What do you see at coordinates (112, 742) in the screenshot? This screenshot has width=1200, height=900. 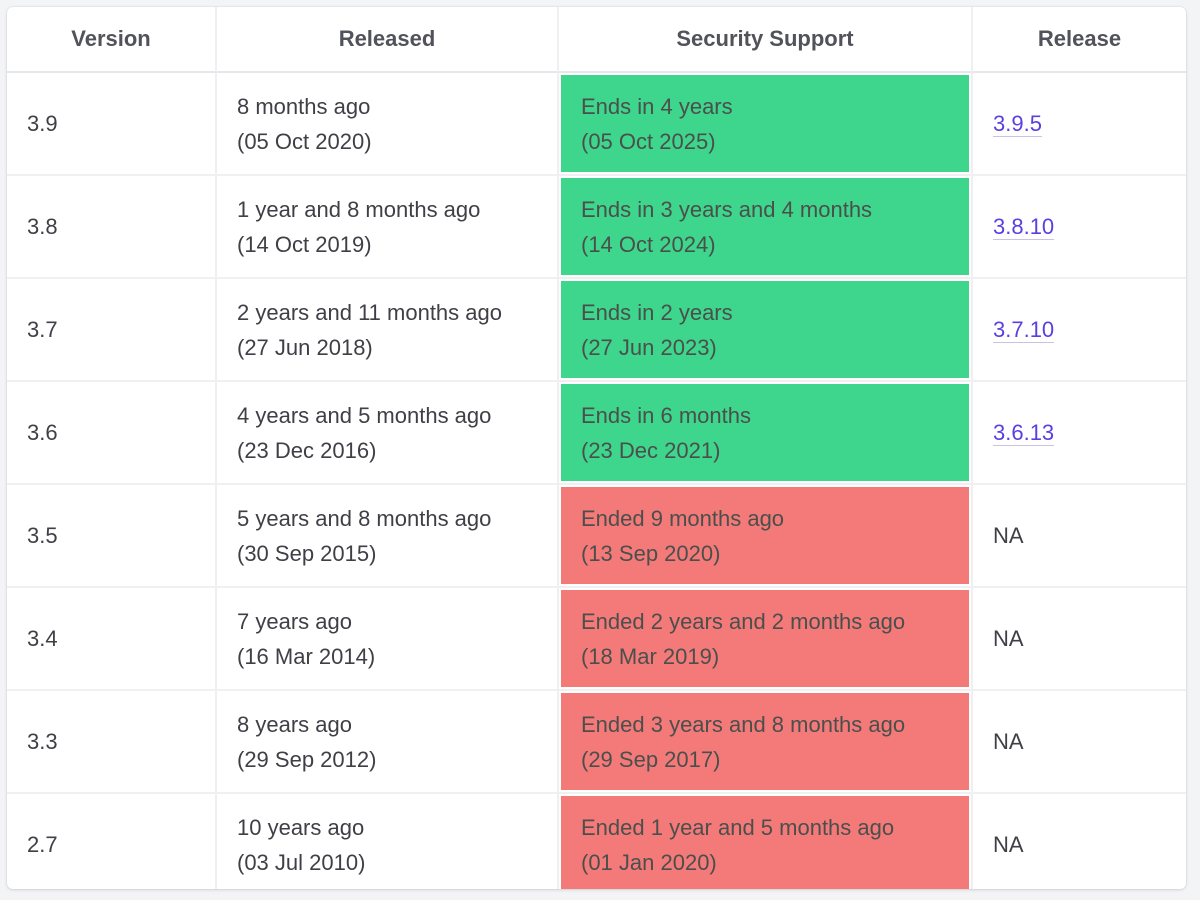 I see `version-cell: 3.3` at bounding box center [112, 742].